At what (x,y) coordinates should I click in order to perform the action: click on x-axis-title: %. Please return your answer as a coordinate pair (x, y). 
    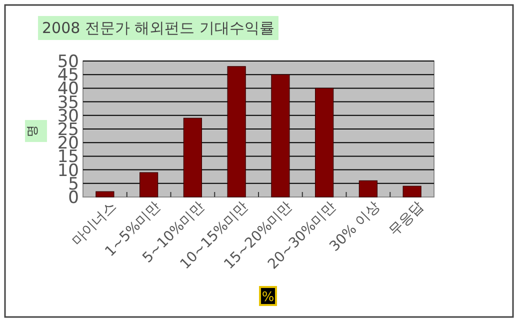
    Looking at the image, I should click on (268, 297).